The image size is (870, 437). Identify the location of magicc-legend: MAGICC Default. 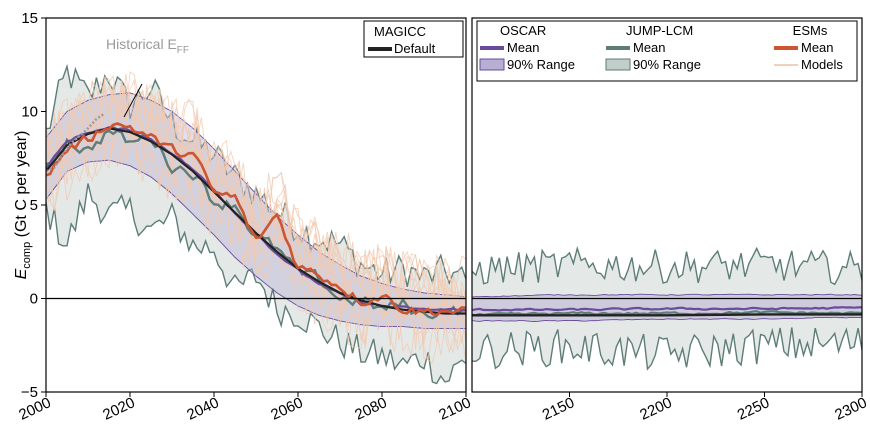
(413, 39).